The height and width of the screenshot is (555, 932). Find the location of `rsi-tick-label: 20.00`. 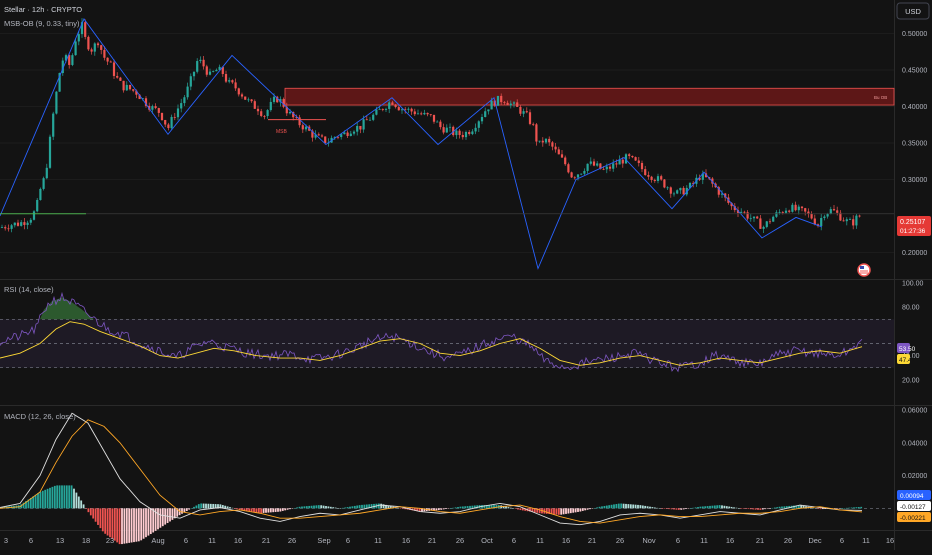

rsi-tick-label: 20.00 is located at coordinates (911, 380).